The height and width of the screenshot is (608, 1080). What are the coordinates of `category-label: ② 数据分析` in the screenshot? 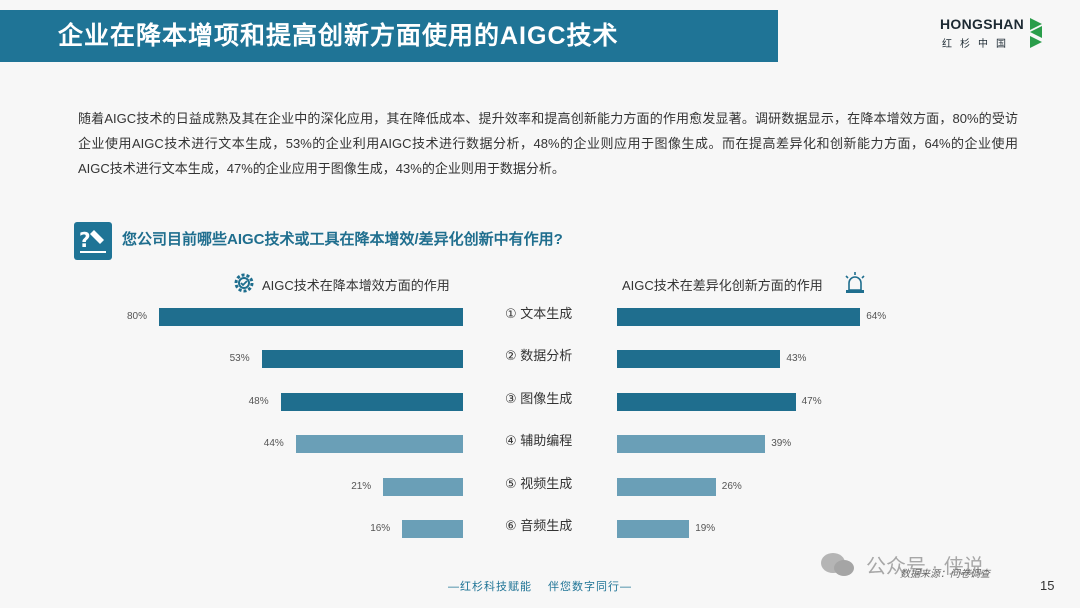 It's located at (539, 356).